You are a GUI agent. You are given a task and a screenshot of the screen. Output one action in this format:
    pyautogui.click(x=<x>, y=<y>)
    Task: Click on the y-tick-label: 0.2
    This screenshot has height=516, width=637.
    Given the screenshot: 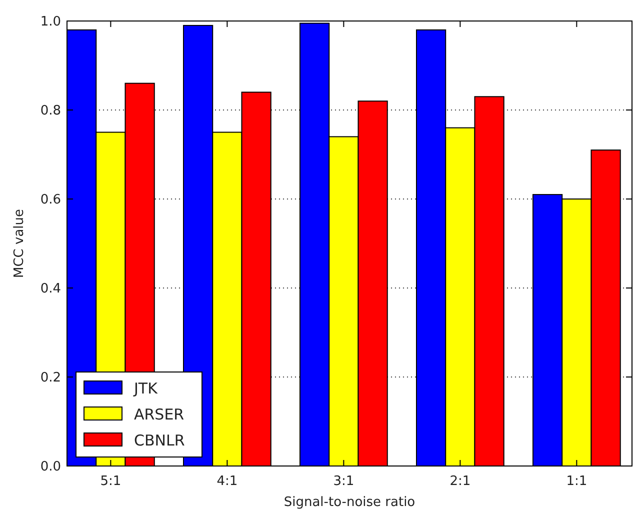 What is the action you would take?
    pyautogui.click(x=50, y=378)
    